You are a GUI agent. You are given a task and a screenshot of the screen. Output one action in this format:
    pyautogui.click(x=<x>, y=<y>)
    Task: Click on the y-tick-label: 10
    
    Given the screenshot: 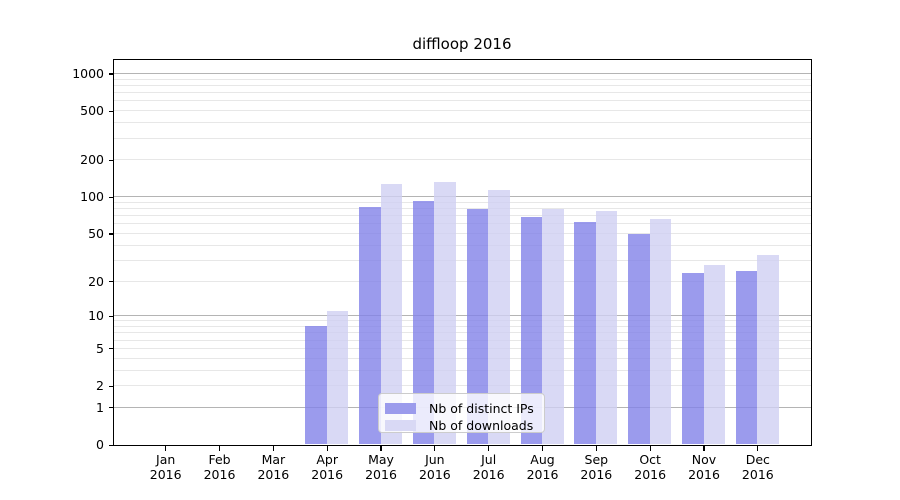 What is the action you would take?
    pyautogui.click(x=96, y=316)
    